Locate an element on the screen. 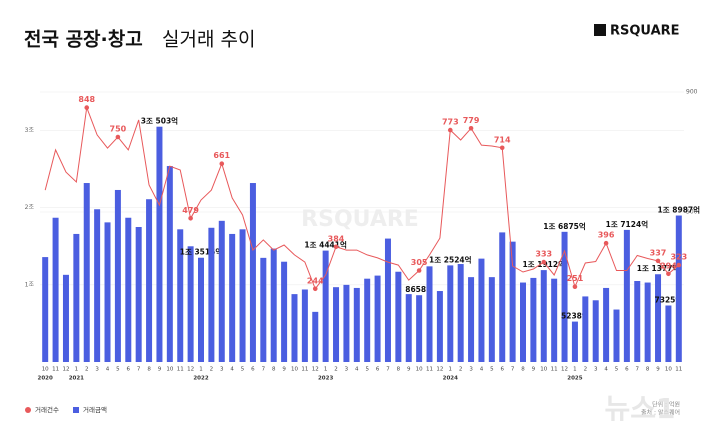  bar-value-label: 1조 1377억 is located at coordinates (658, 268).